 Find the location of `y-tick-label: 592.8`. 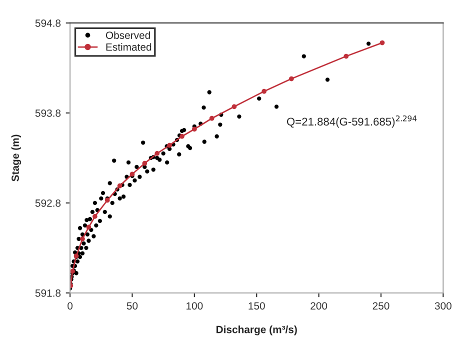

y-tick-label: 592.8 is located at coordinates (48, 203).